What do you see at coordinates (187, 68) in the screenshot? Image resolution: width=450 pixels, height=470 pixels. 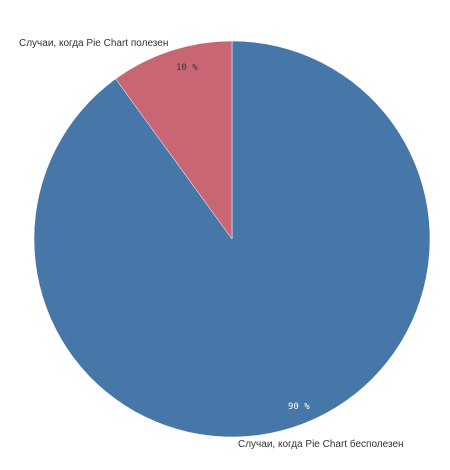 I see `data-label-useful: 10 %` at bounding box center [187, 68].